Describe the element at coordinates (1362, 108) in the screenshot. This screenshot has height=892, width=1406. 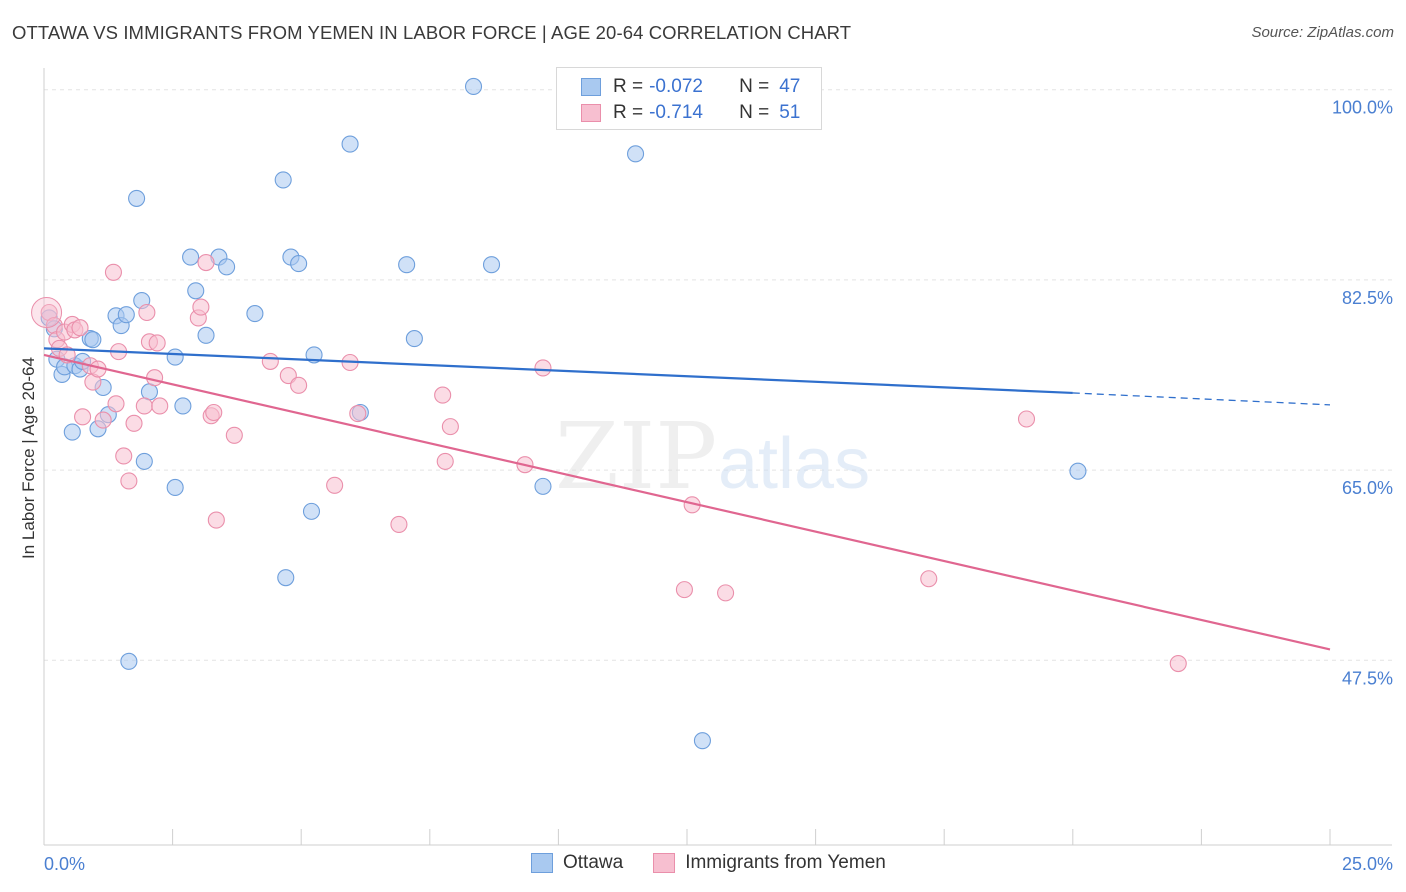
I see `y-tick-label: 100.0%` at that location.